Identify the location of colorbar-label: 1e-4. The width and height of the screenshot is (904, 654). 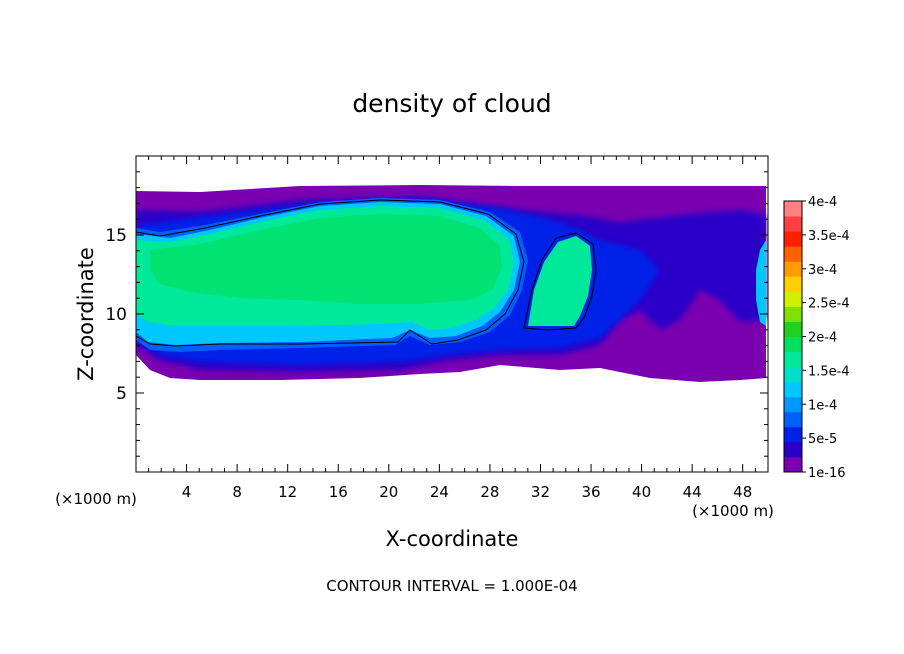
(822, 405).